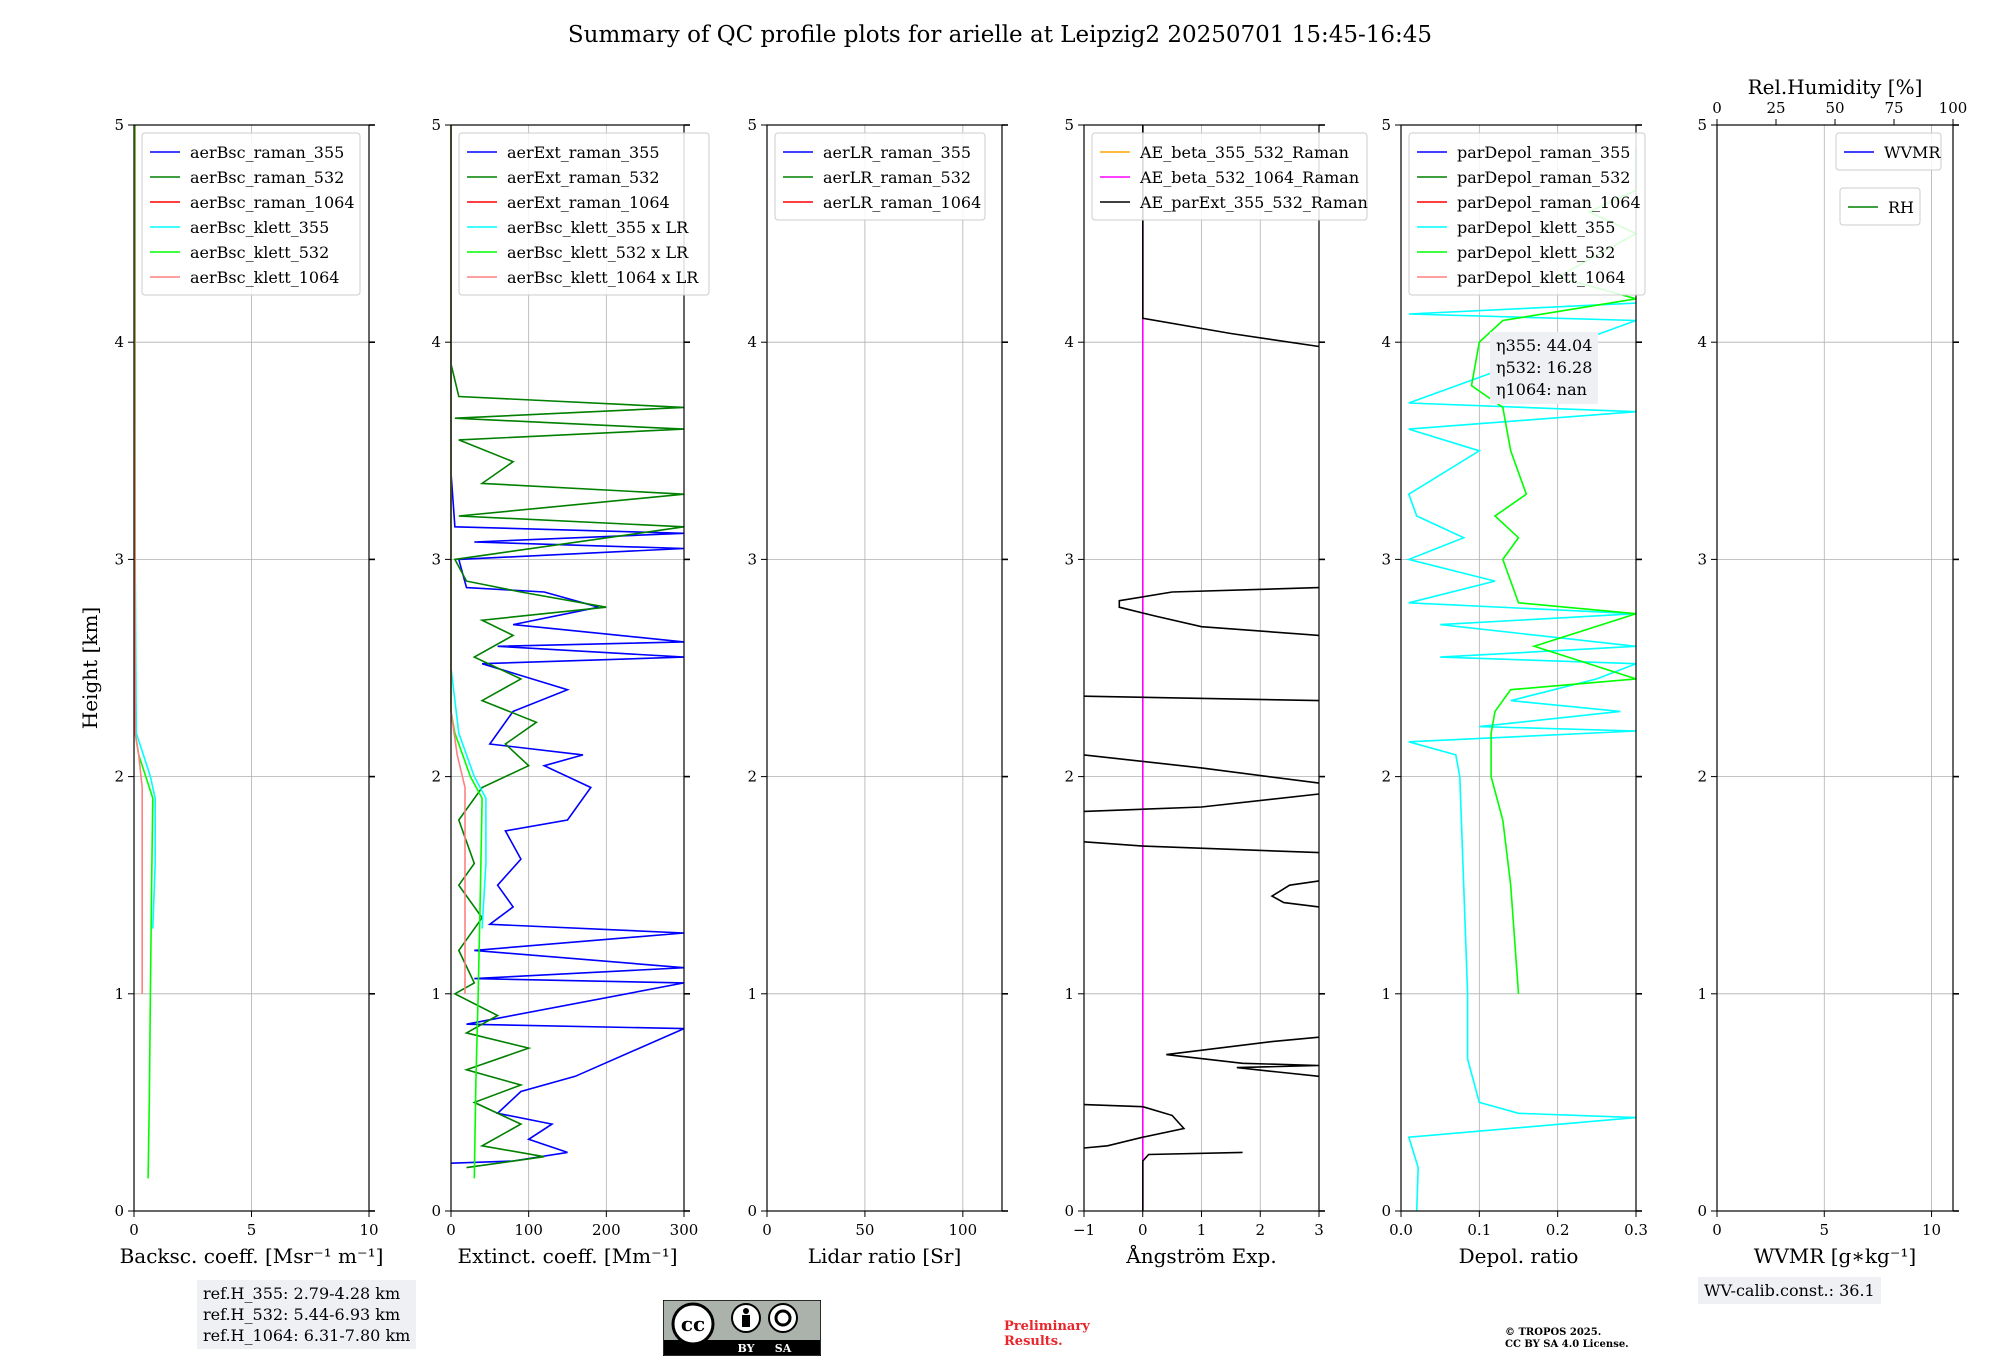  Describe the element at coordinates (583, 152) in the screenshot. I see `legend-entry: aerExt_raman_355` at that location.